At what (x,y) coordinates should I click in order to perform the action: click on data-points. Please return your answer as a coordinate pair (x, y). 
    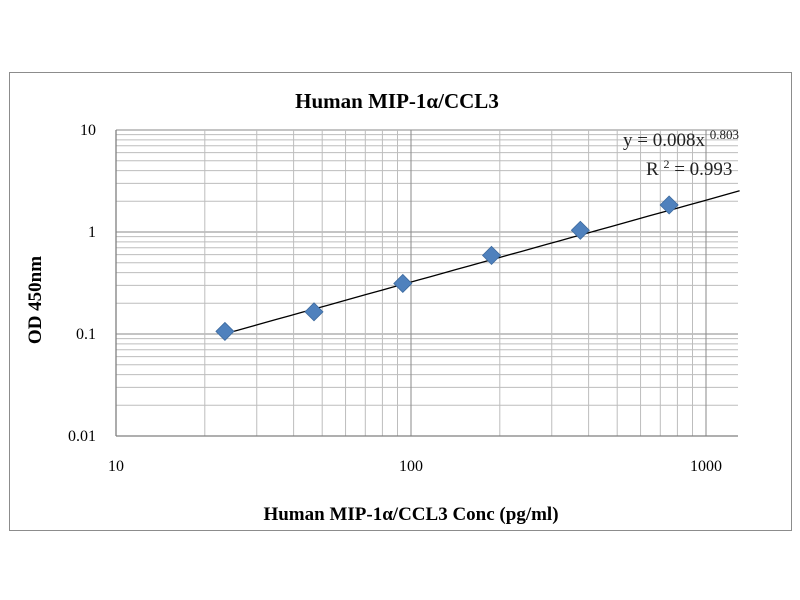
    Looking at the image, I should click on (447, 268).